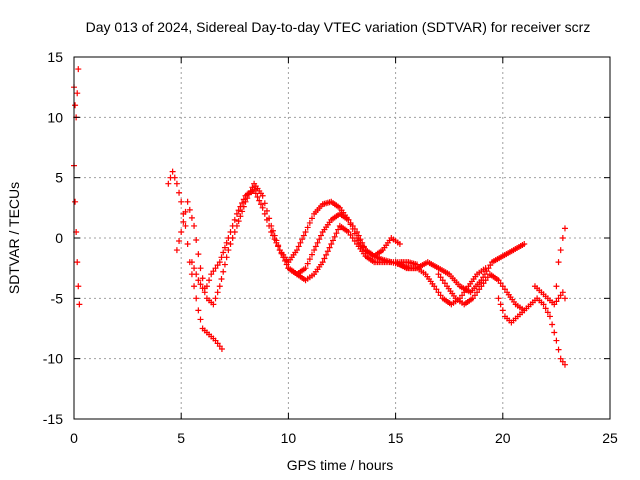 The width and height of the screenshot is (640, 480). Describe the element at coordinates (53, 359) in the screenshot. I see `y-tick-label: -10` at that location.